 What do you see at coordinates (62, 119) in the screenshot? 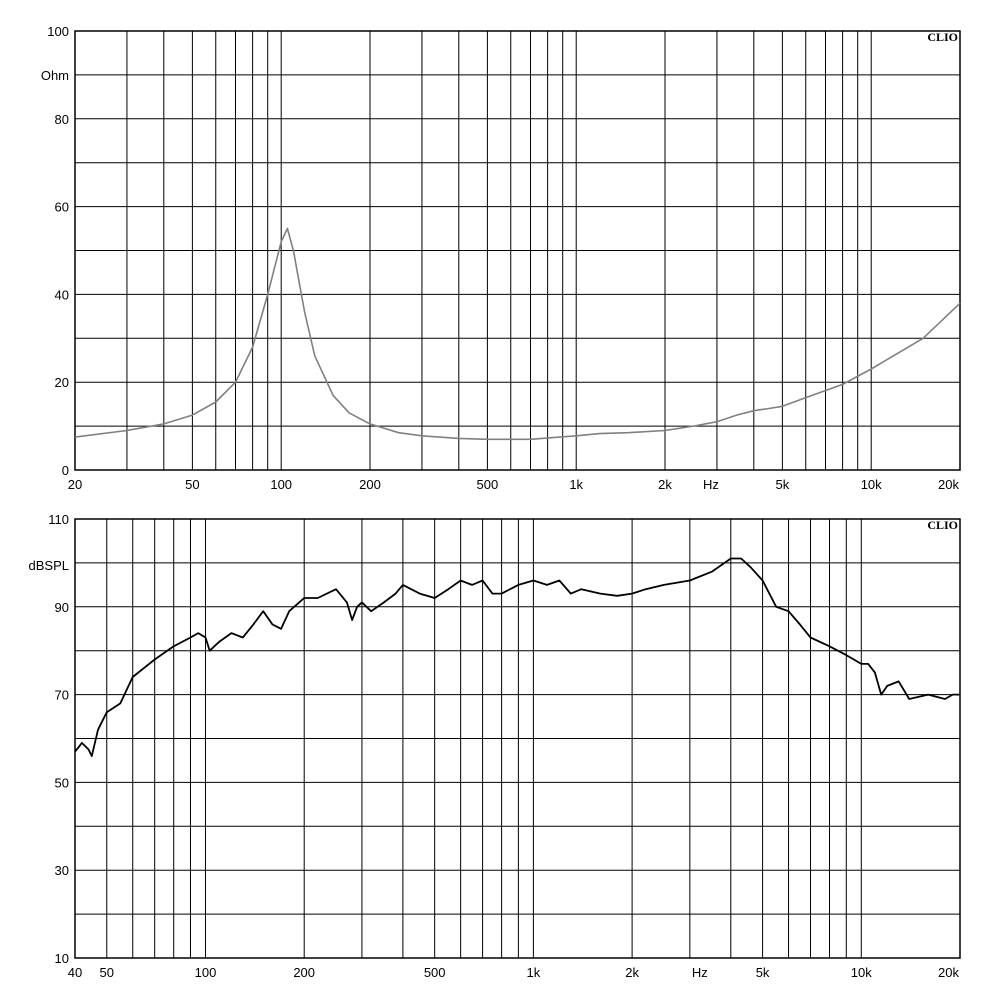
I see `impedance-y-tick-label: 80` at bounding box center [62, 119].